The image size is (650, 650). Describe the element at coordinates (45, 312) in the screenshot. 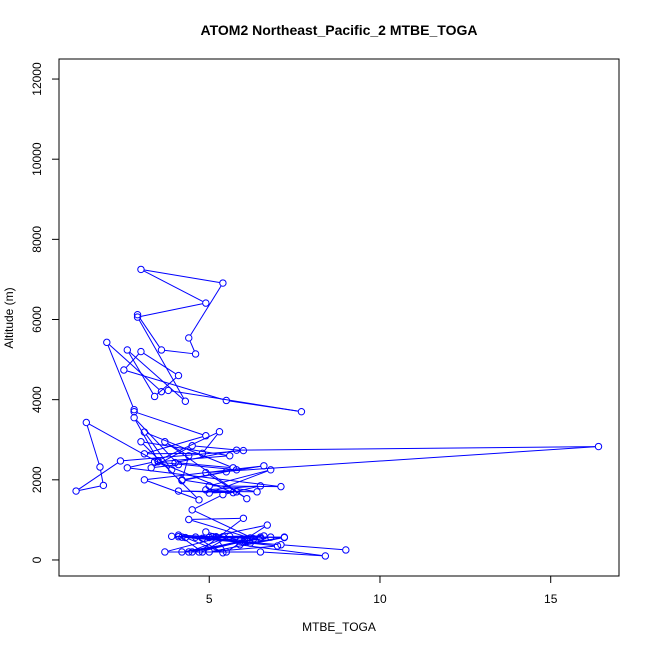

I see `y-axis: 0 2000 4000 6000 8000 10000 12000` at that location.